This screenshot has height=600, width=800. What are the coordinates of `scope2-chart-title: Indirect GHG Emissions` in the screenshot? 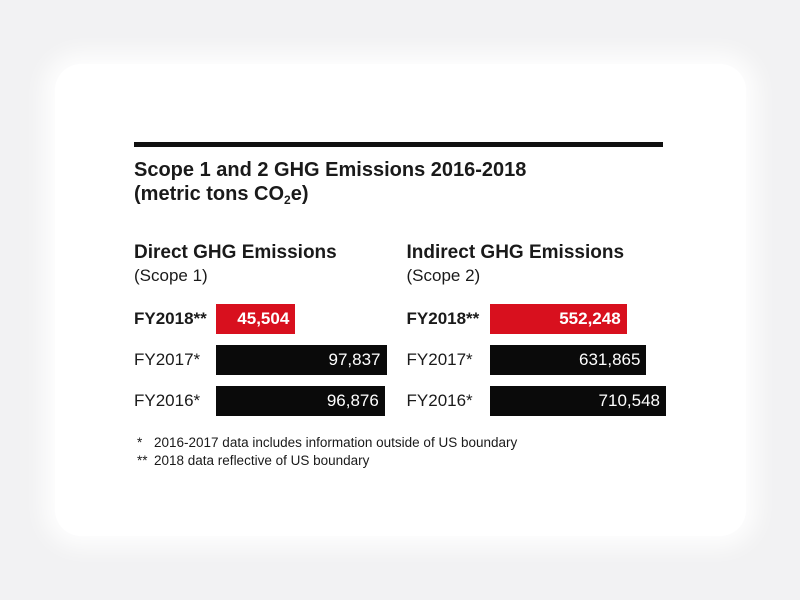 It's located at (515, 252).